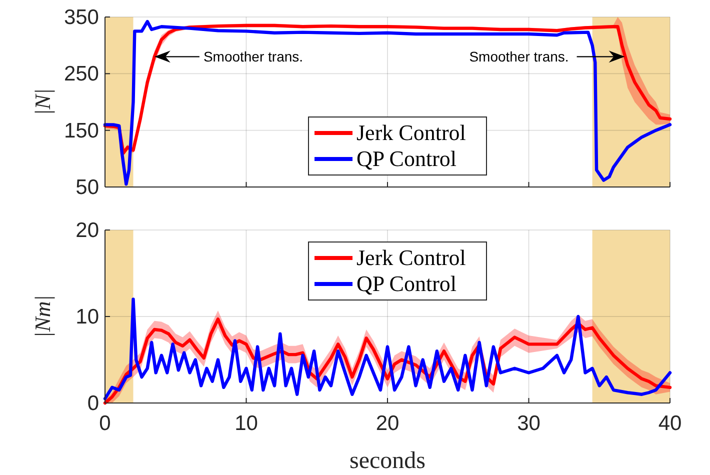 The image size is (710, 475). Describe the element at coordinates (87, 230) in the screenshot. I see `y-tick-label: 20` at that location.